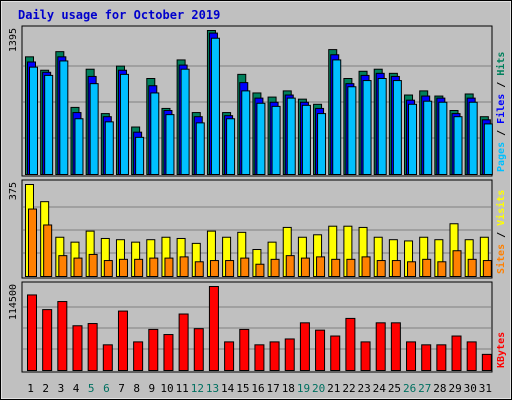  What do you see at coordinates (61, 388) in the screenshot?
I see `x-tick-label: 3` at bounding box center [61, 388].